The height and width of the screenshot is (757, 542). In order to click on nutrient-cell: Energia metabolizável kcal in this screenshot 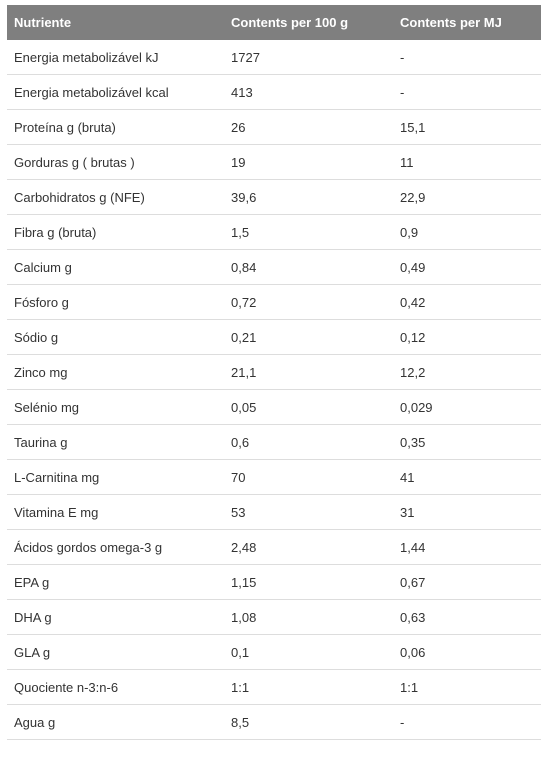, I will do `click(115, 92)`.